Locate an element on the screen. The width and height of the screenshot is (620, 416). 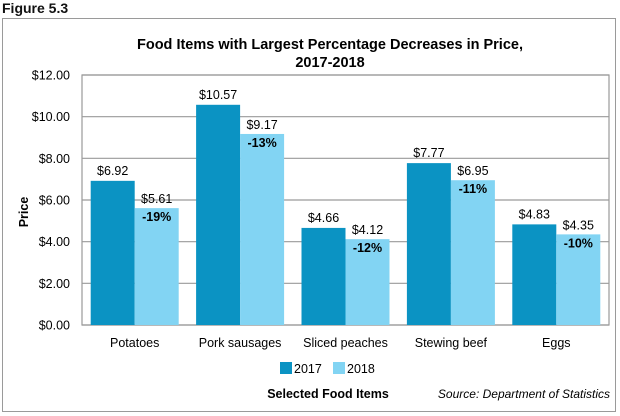
source-note: Source: Department of Statistics is located at coordinates (524, 394).